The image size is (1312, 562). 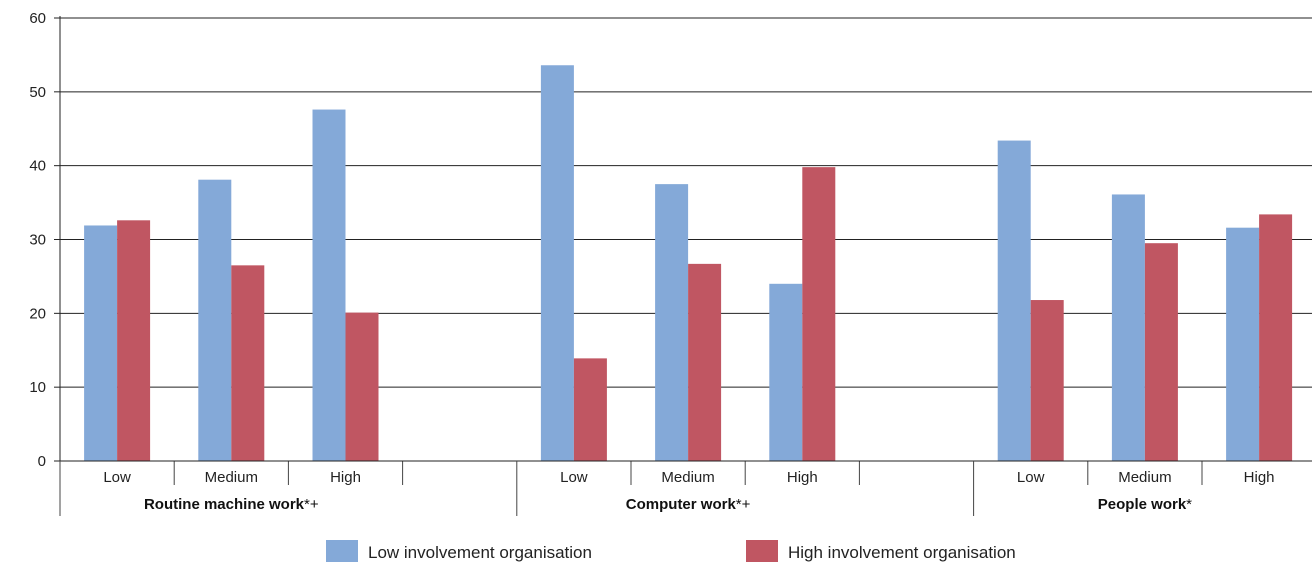 I want to click on y-tick-label: 0, so click(x=42, y=461).